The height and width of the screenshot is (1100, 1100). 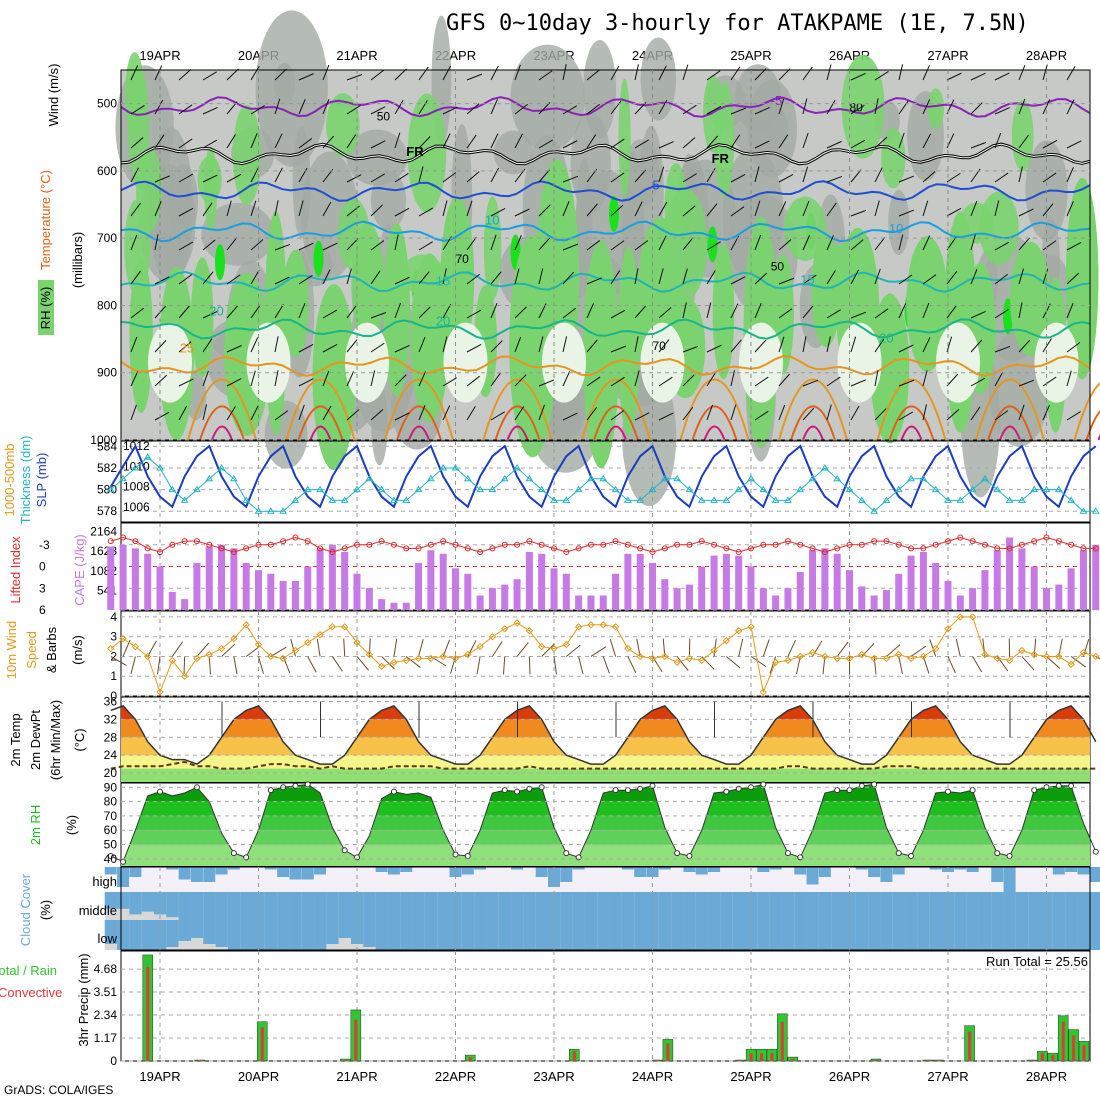 What do you see at coordinates (605, 481) in the screenshot?
I see `slp-panel-frame` at bounding box center [605, 481].